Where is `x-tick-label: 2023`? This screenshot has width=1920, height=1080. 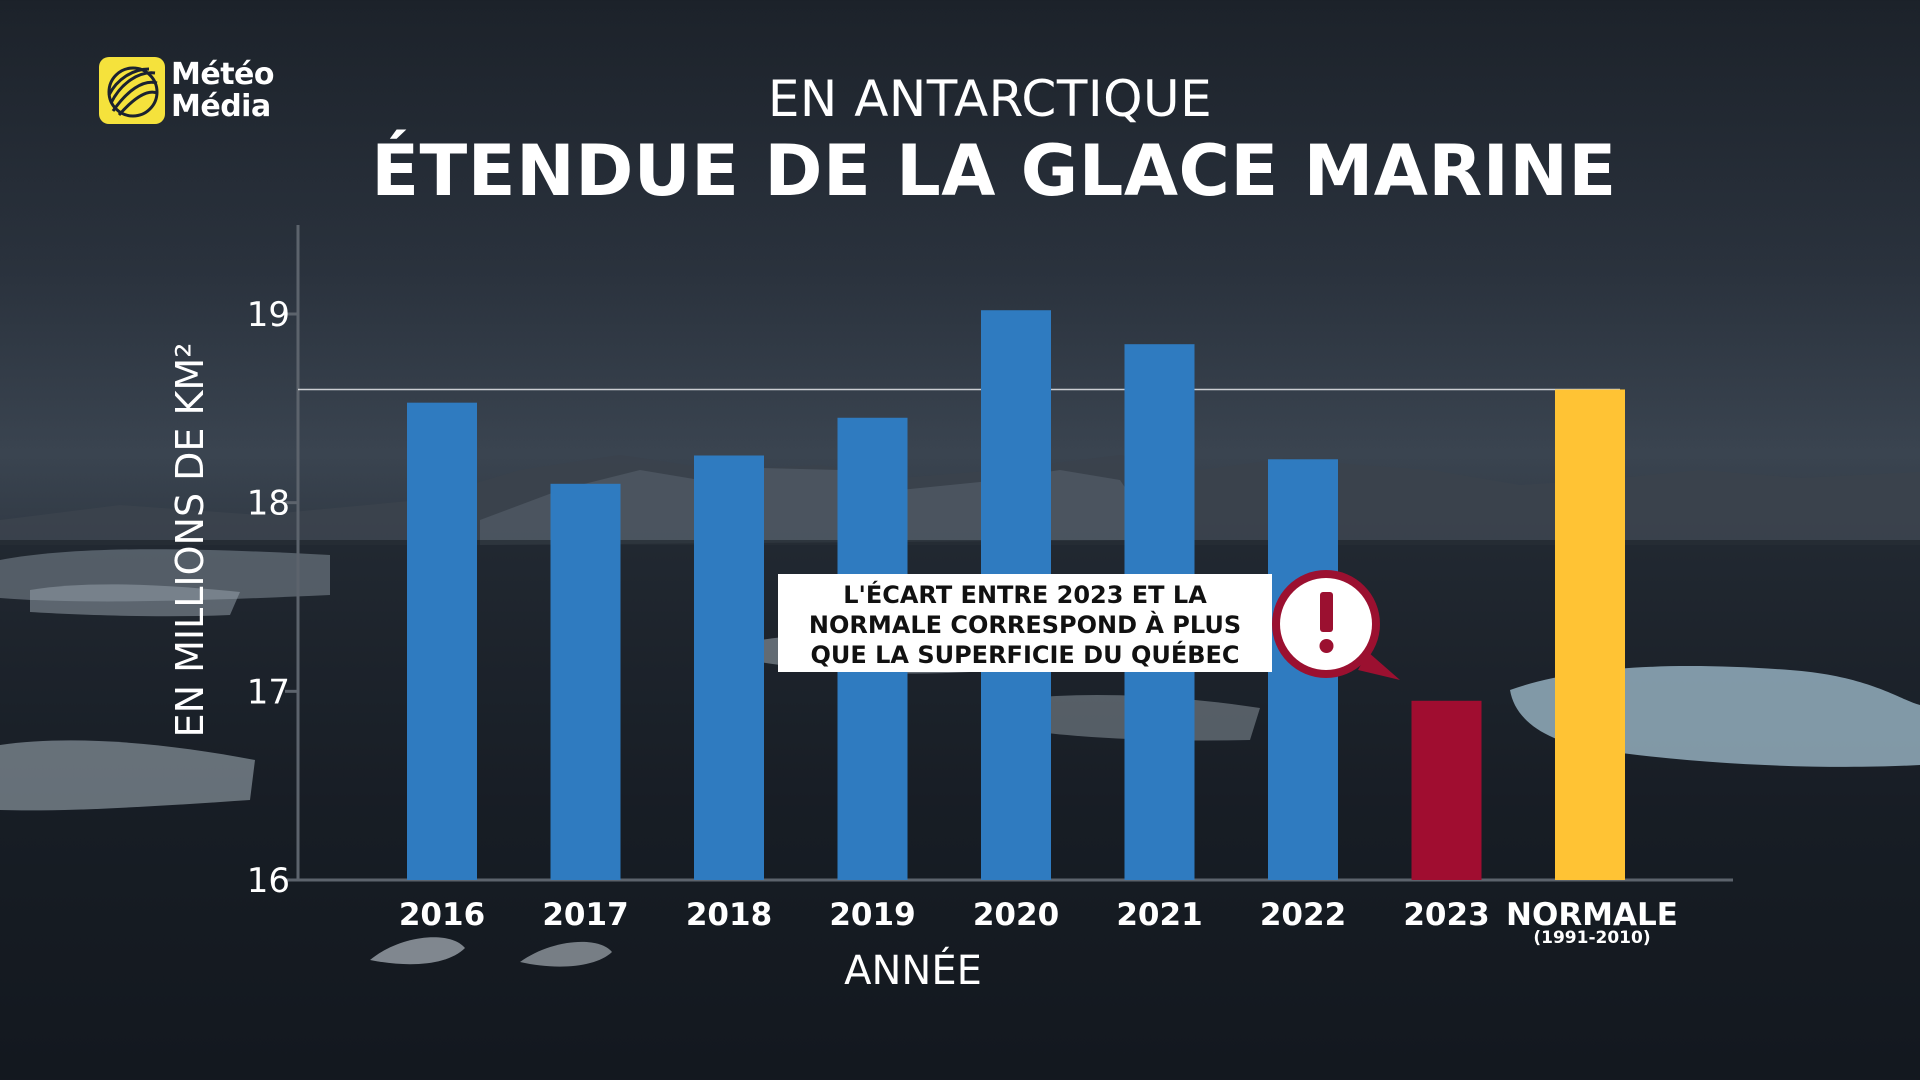 x-tick-label: 2023 is located at coordinates (1446, 915).